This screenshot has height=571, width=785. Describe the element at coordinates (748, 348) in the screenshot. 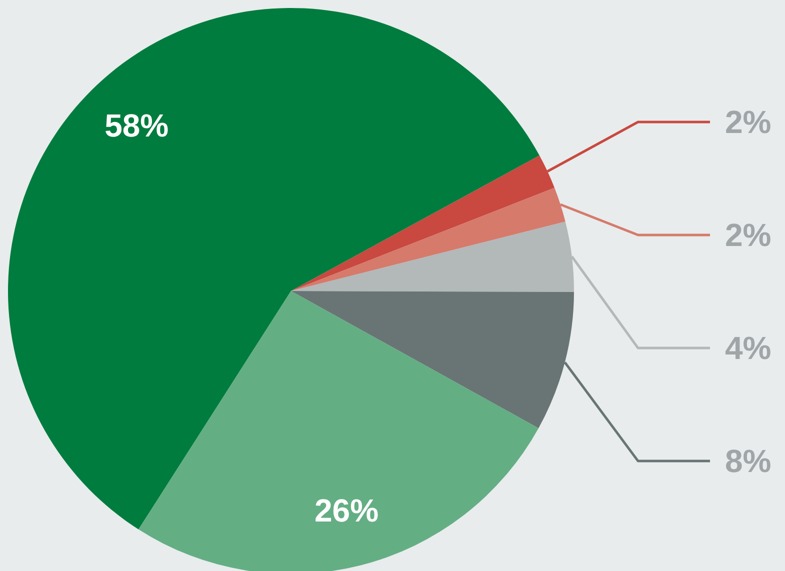

I see `data-label: 4%` at that location.